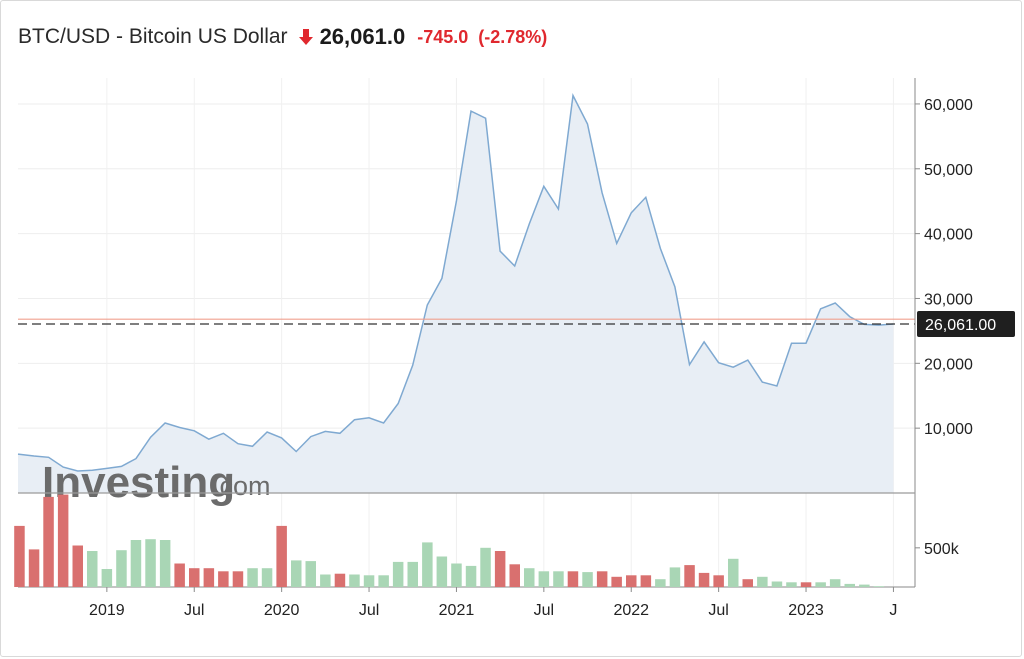  I want to click on price-tick-label: 50,000, so click(948, 170).